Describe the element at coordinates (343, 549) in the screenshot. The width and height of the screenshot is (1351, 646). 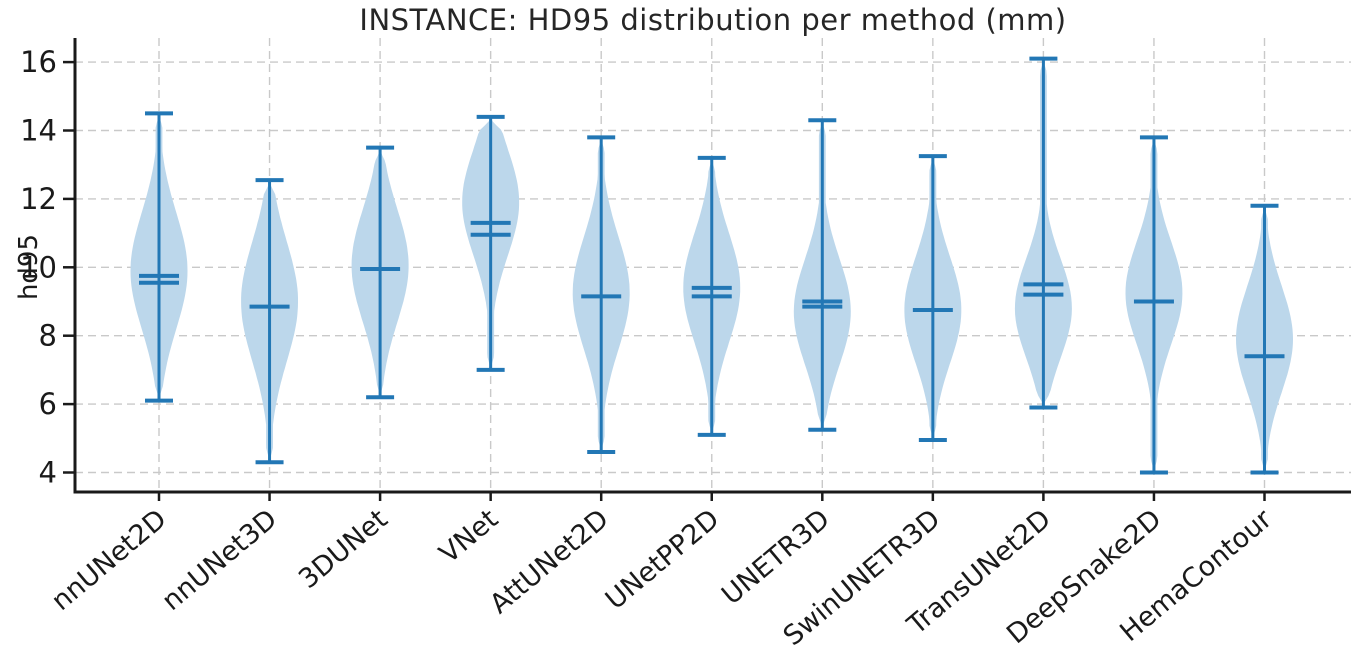
I see `x-tick-label: 3DUNet` at that location.